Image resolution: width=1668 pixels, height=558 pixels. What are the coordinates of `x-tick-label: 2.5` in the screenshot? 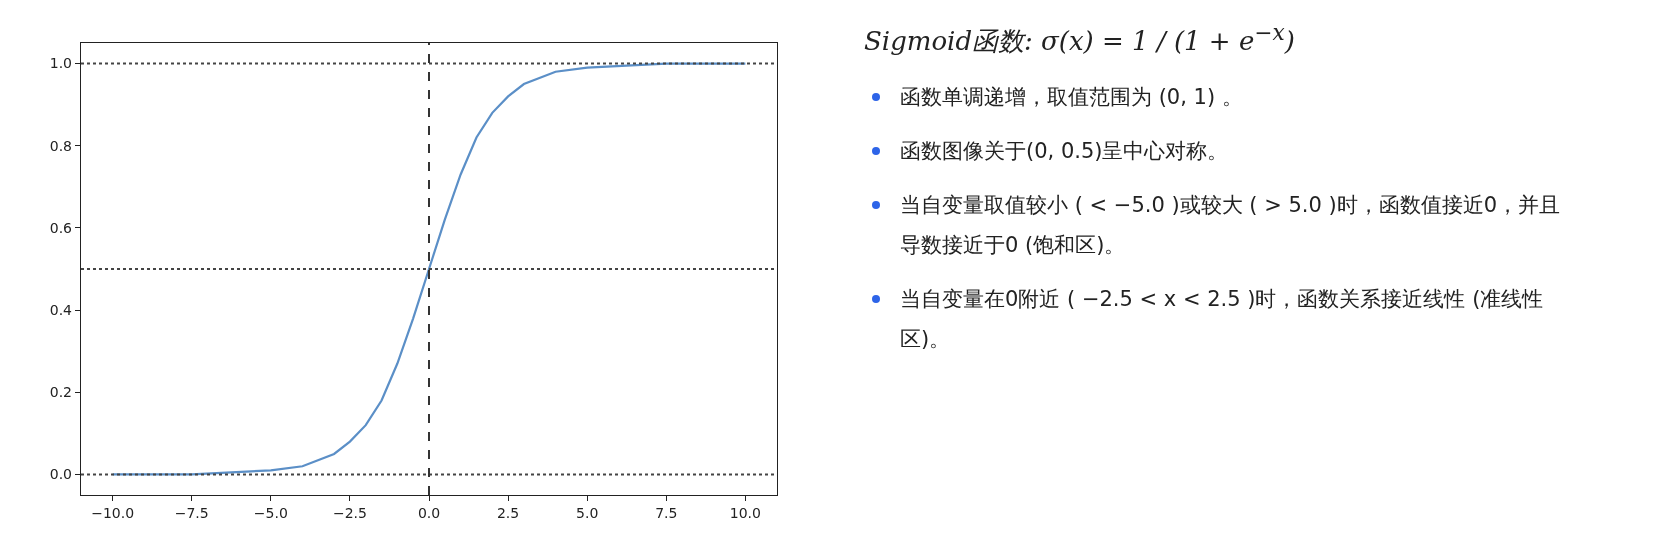 It's located at (508, 513).